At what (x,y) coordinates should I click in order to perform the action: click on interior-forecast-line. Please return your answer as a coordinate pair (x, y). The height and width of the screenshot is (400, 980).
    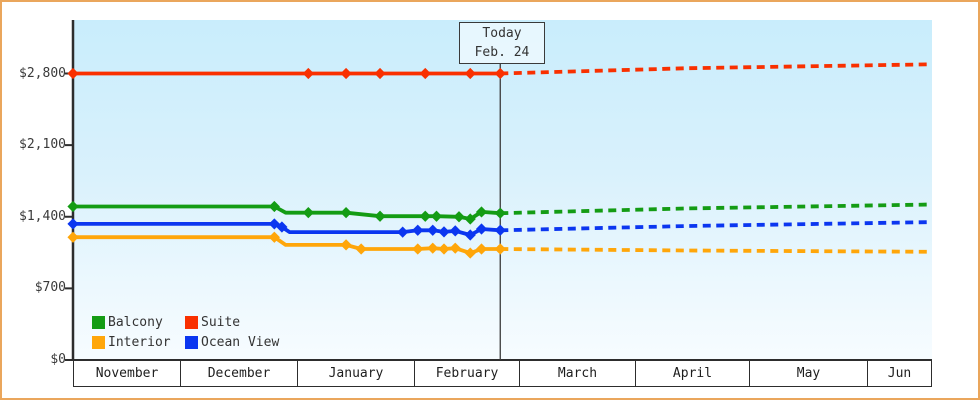
    Looking at the image, I should click on (716, 250).